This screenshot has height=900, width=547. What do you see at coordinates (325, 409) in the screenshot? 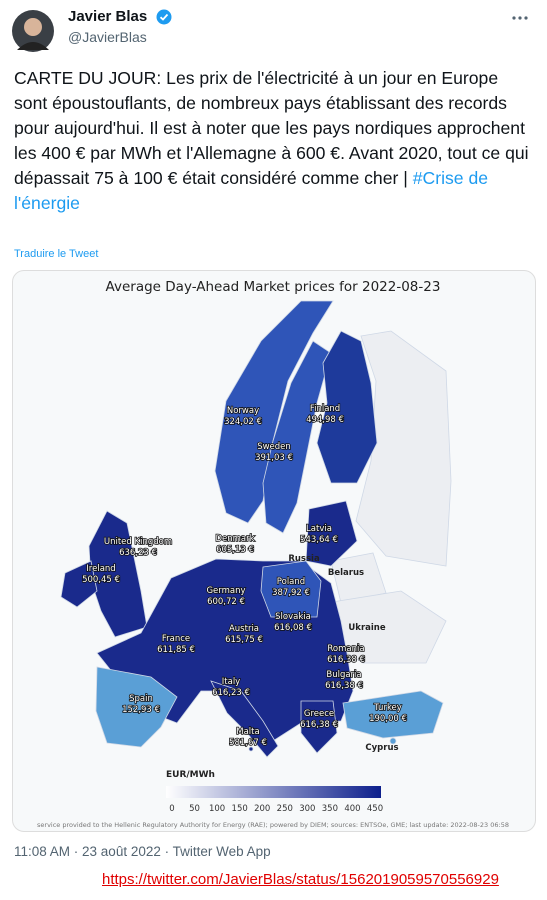
I see `country-name: Finland` at bounding box center [325, 409].